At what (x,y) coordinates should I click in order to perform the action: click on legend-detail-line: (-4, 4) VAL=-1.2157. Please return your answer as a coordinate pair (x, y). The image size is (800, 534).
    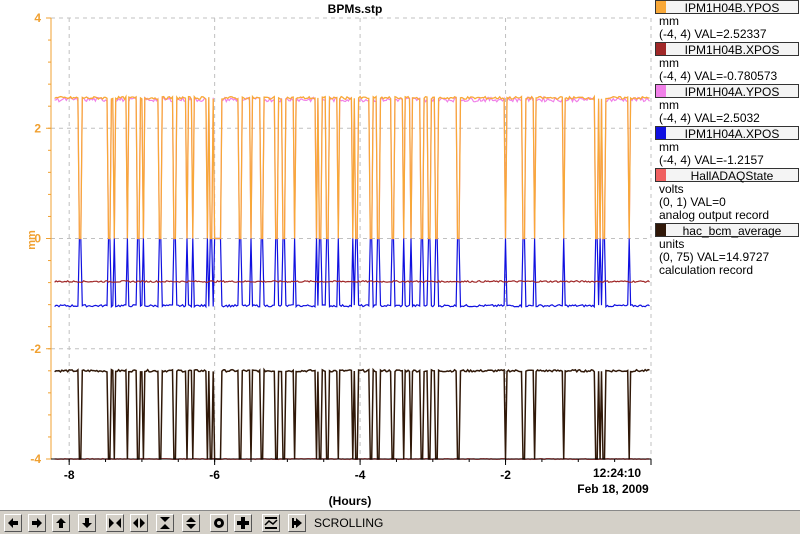
    Looking at the image, I should click on (711, 160).